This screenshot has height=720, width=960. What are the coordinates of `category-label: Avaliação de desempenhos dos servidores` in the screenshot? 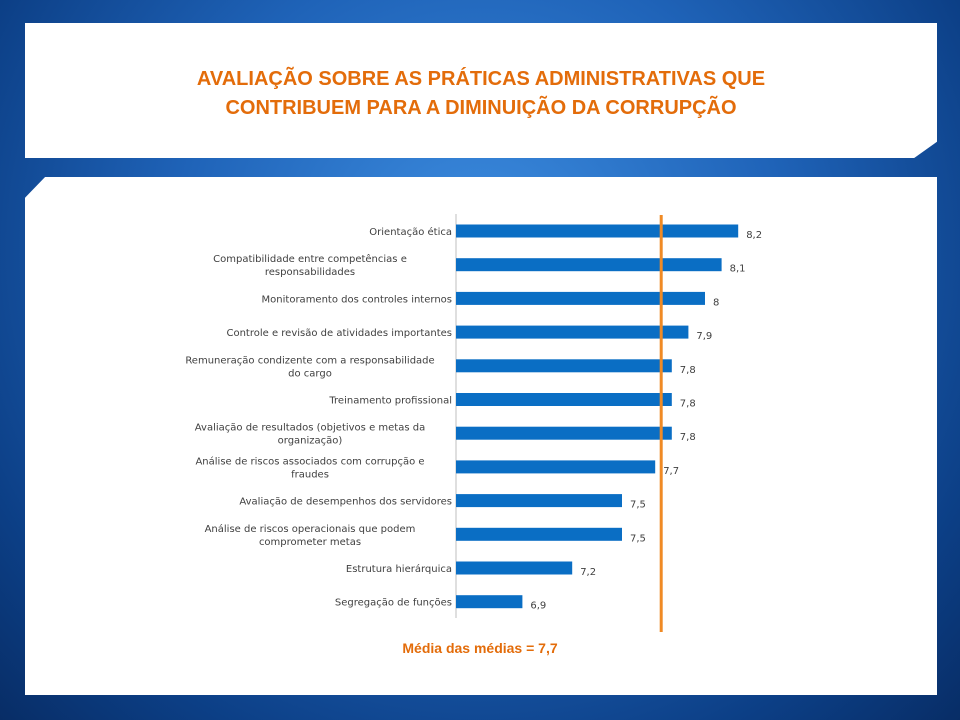 It's located at (345, 502).